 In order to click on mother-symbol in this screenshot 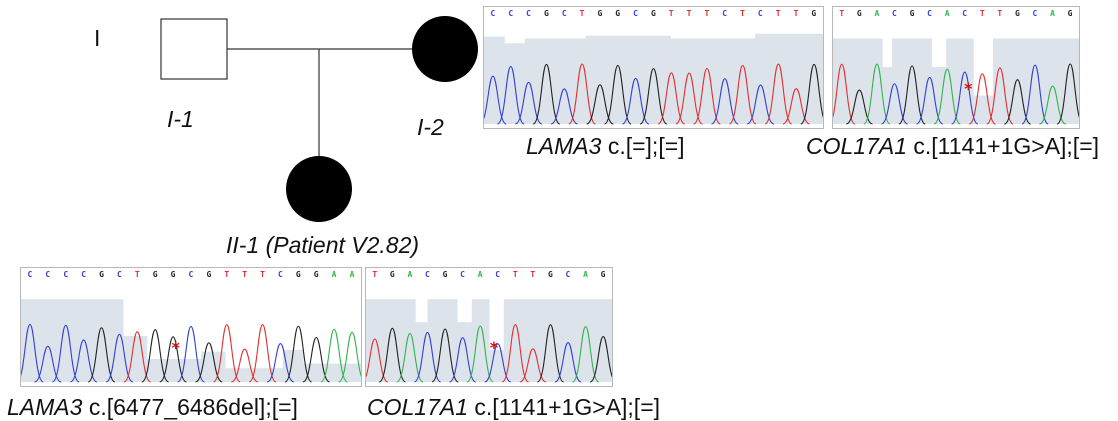, I will do `click(445, 49)`.